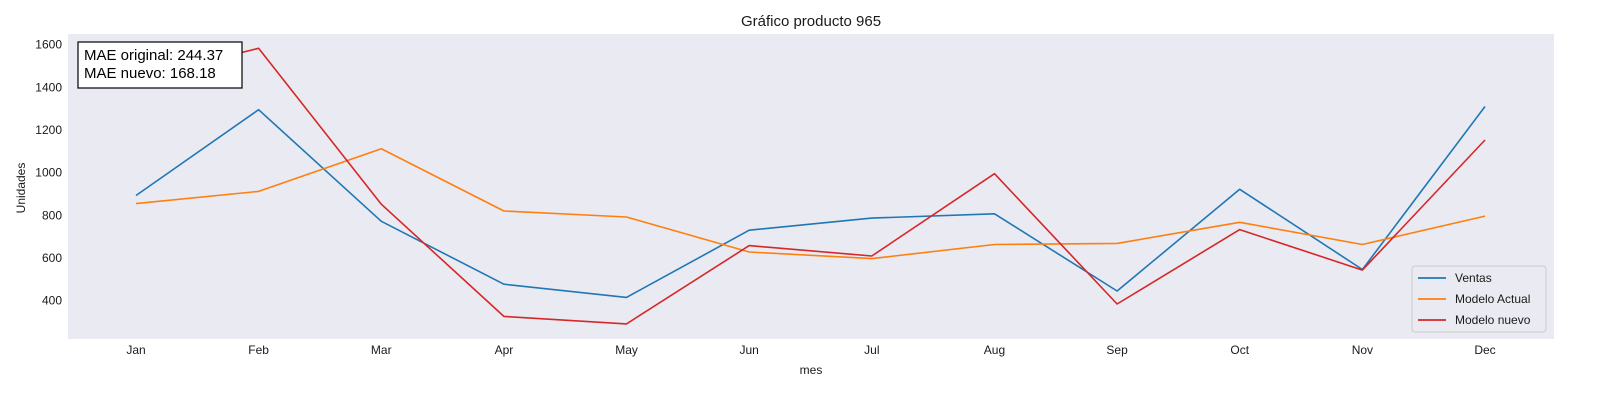  Describe the element at coordinates (258, 350) in the screenshot. I see `x-tick-label: Feb` at that location.